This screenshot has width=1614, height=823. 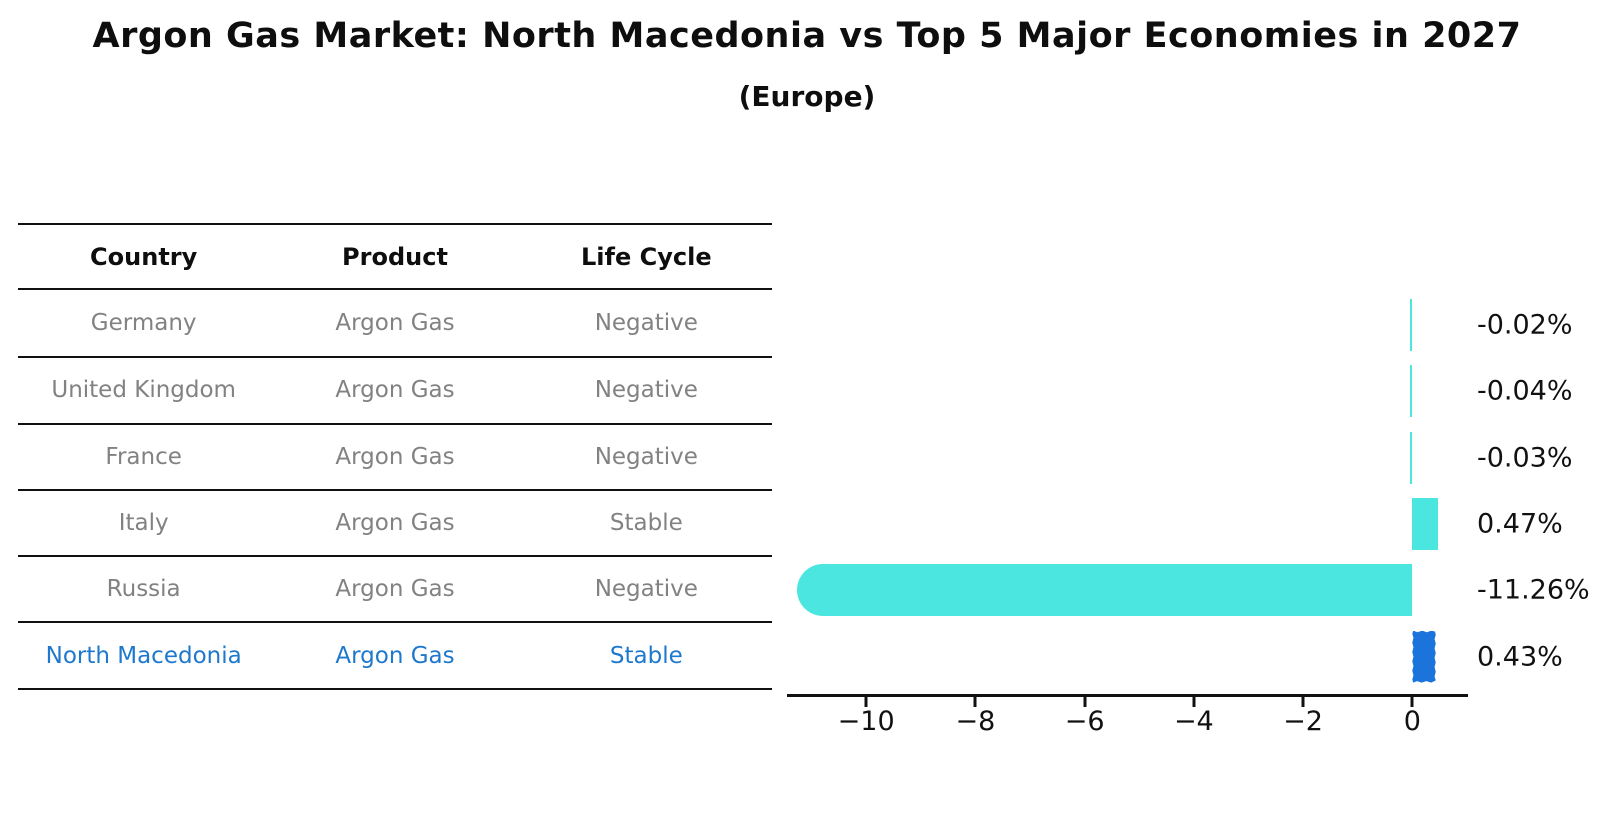 I want to click on x-tick-label: −2, so click(x=1303, y=721).